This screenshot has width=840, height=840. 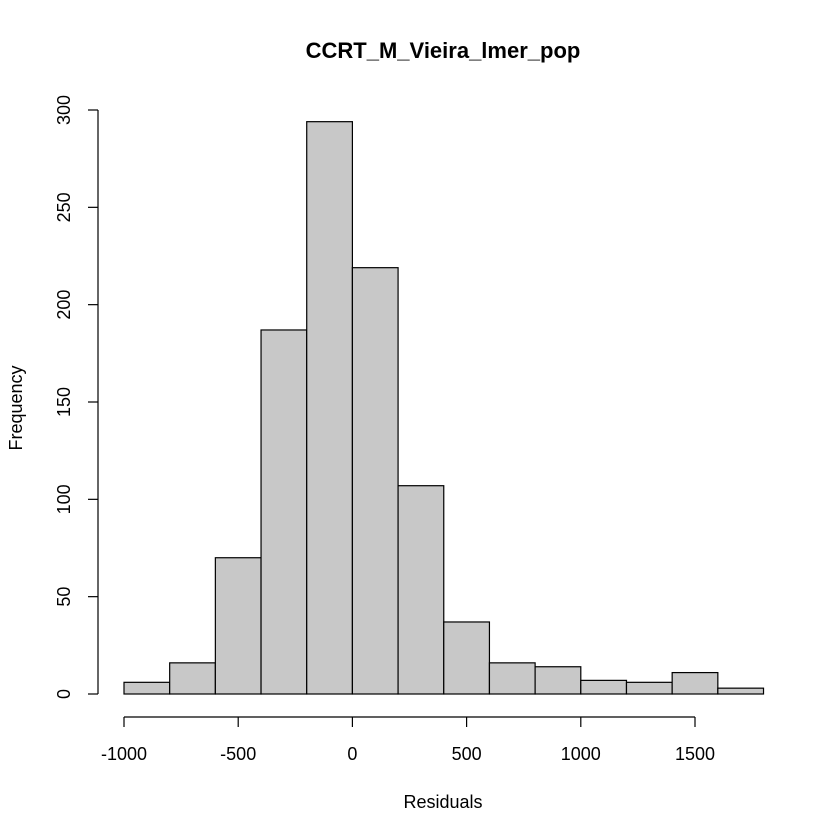 What do you see at coordinates (443, 50) in the screenshot?
I see `chart-title: CCRT_M_Vieira_lmer_pop` at bounding box center [443, 50].